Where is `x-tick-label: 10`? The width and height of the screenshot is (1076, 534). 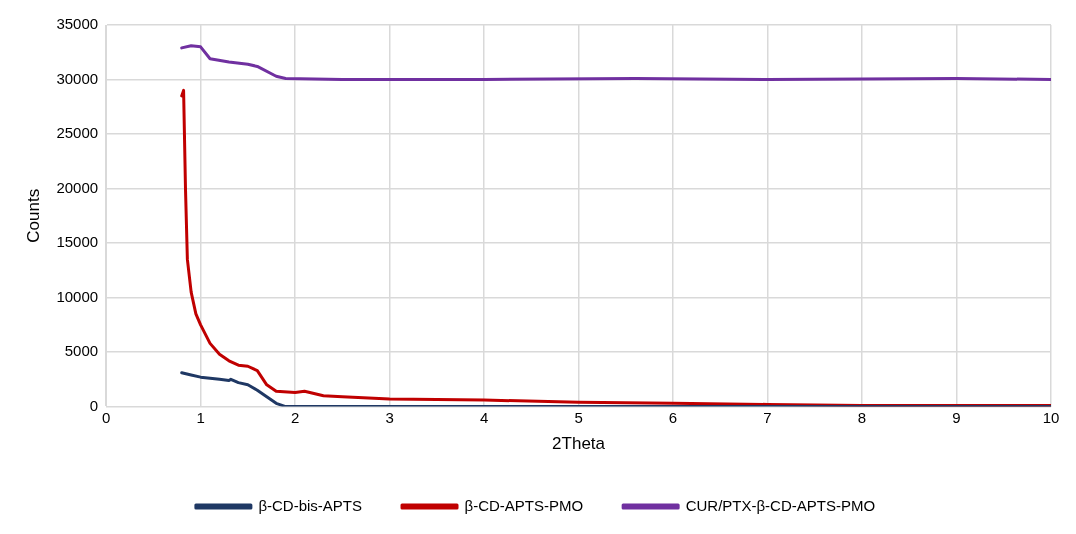
x-tick-label: 10 is located at coordinates (1051, 417).